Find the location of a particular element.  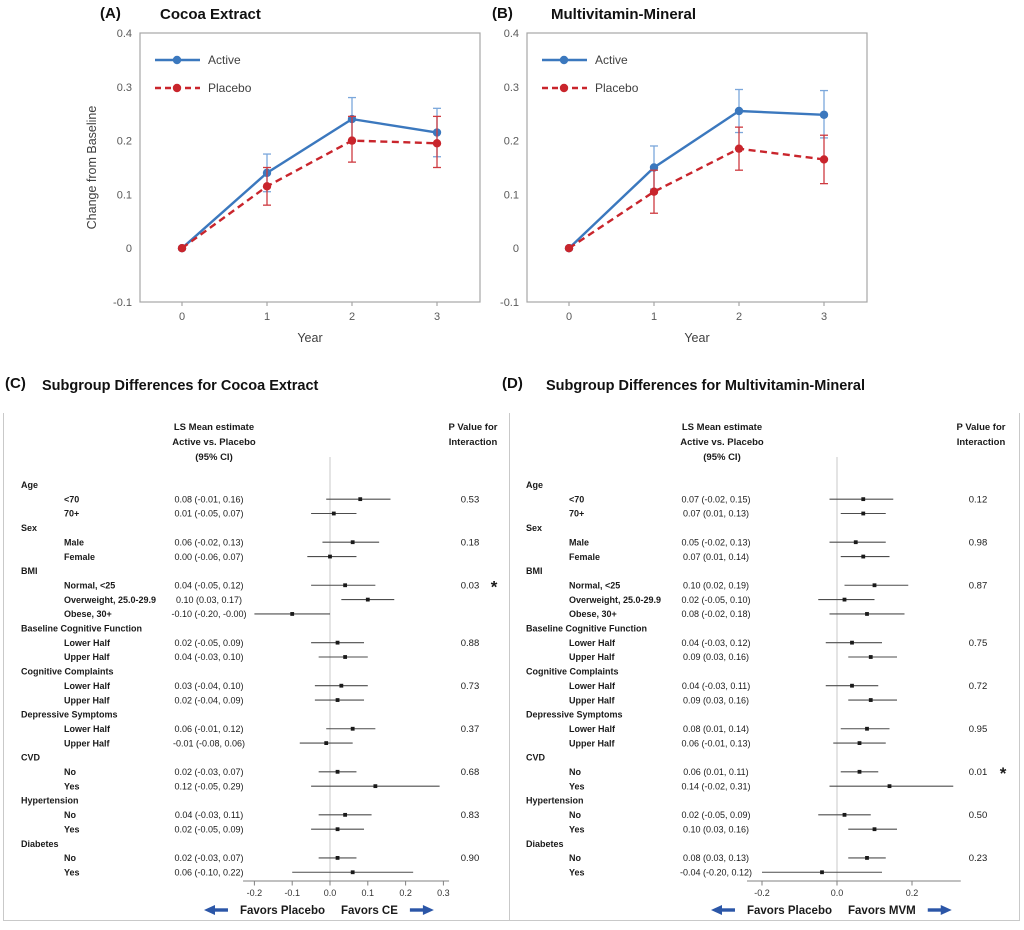

svg-text: Active is located at coordinates (224, 60).